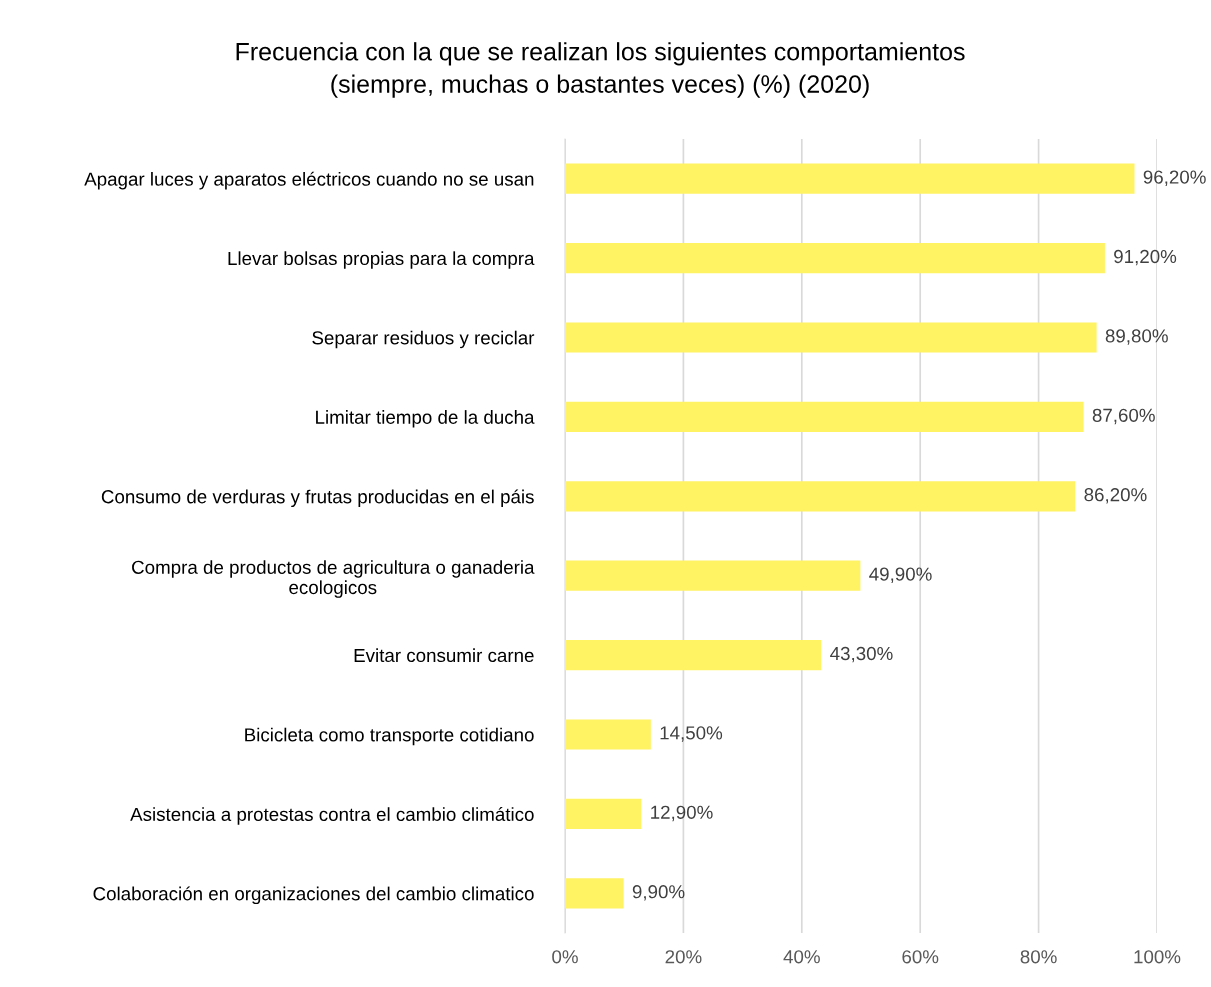  Describe the element at coordinates (317, 498) in the screenshot. I see `y-tick-label: Consumo de verduras y frutas producidas en el páis` at that location.